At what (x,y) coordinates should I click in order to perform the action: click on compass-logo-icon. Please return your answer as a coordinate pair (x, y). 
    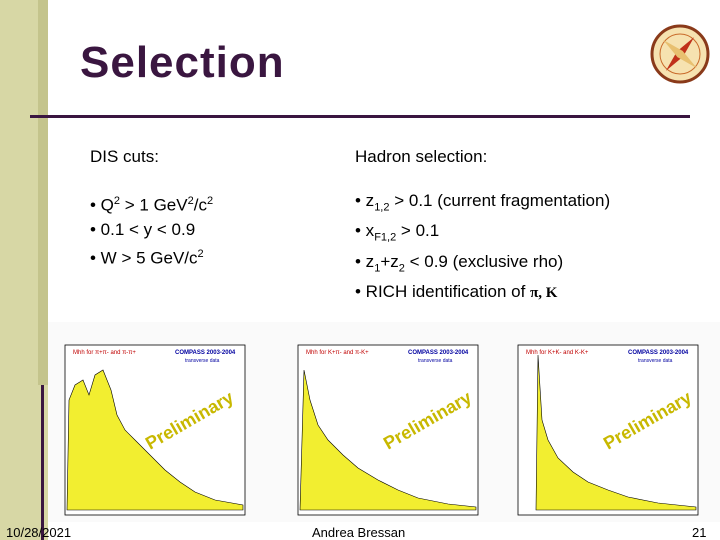
    Looking at the image, I should click on (680, 54).